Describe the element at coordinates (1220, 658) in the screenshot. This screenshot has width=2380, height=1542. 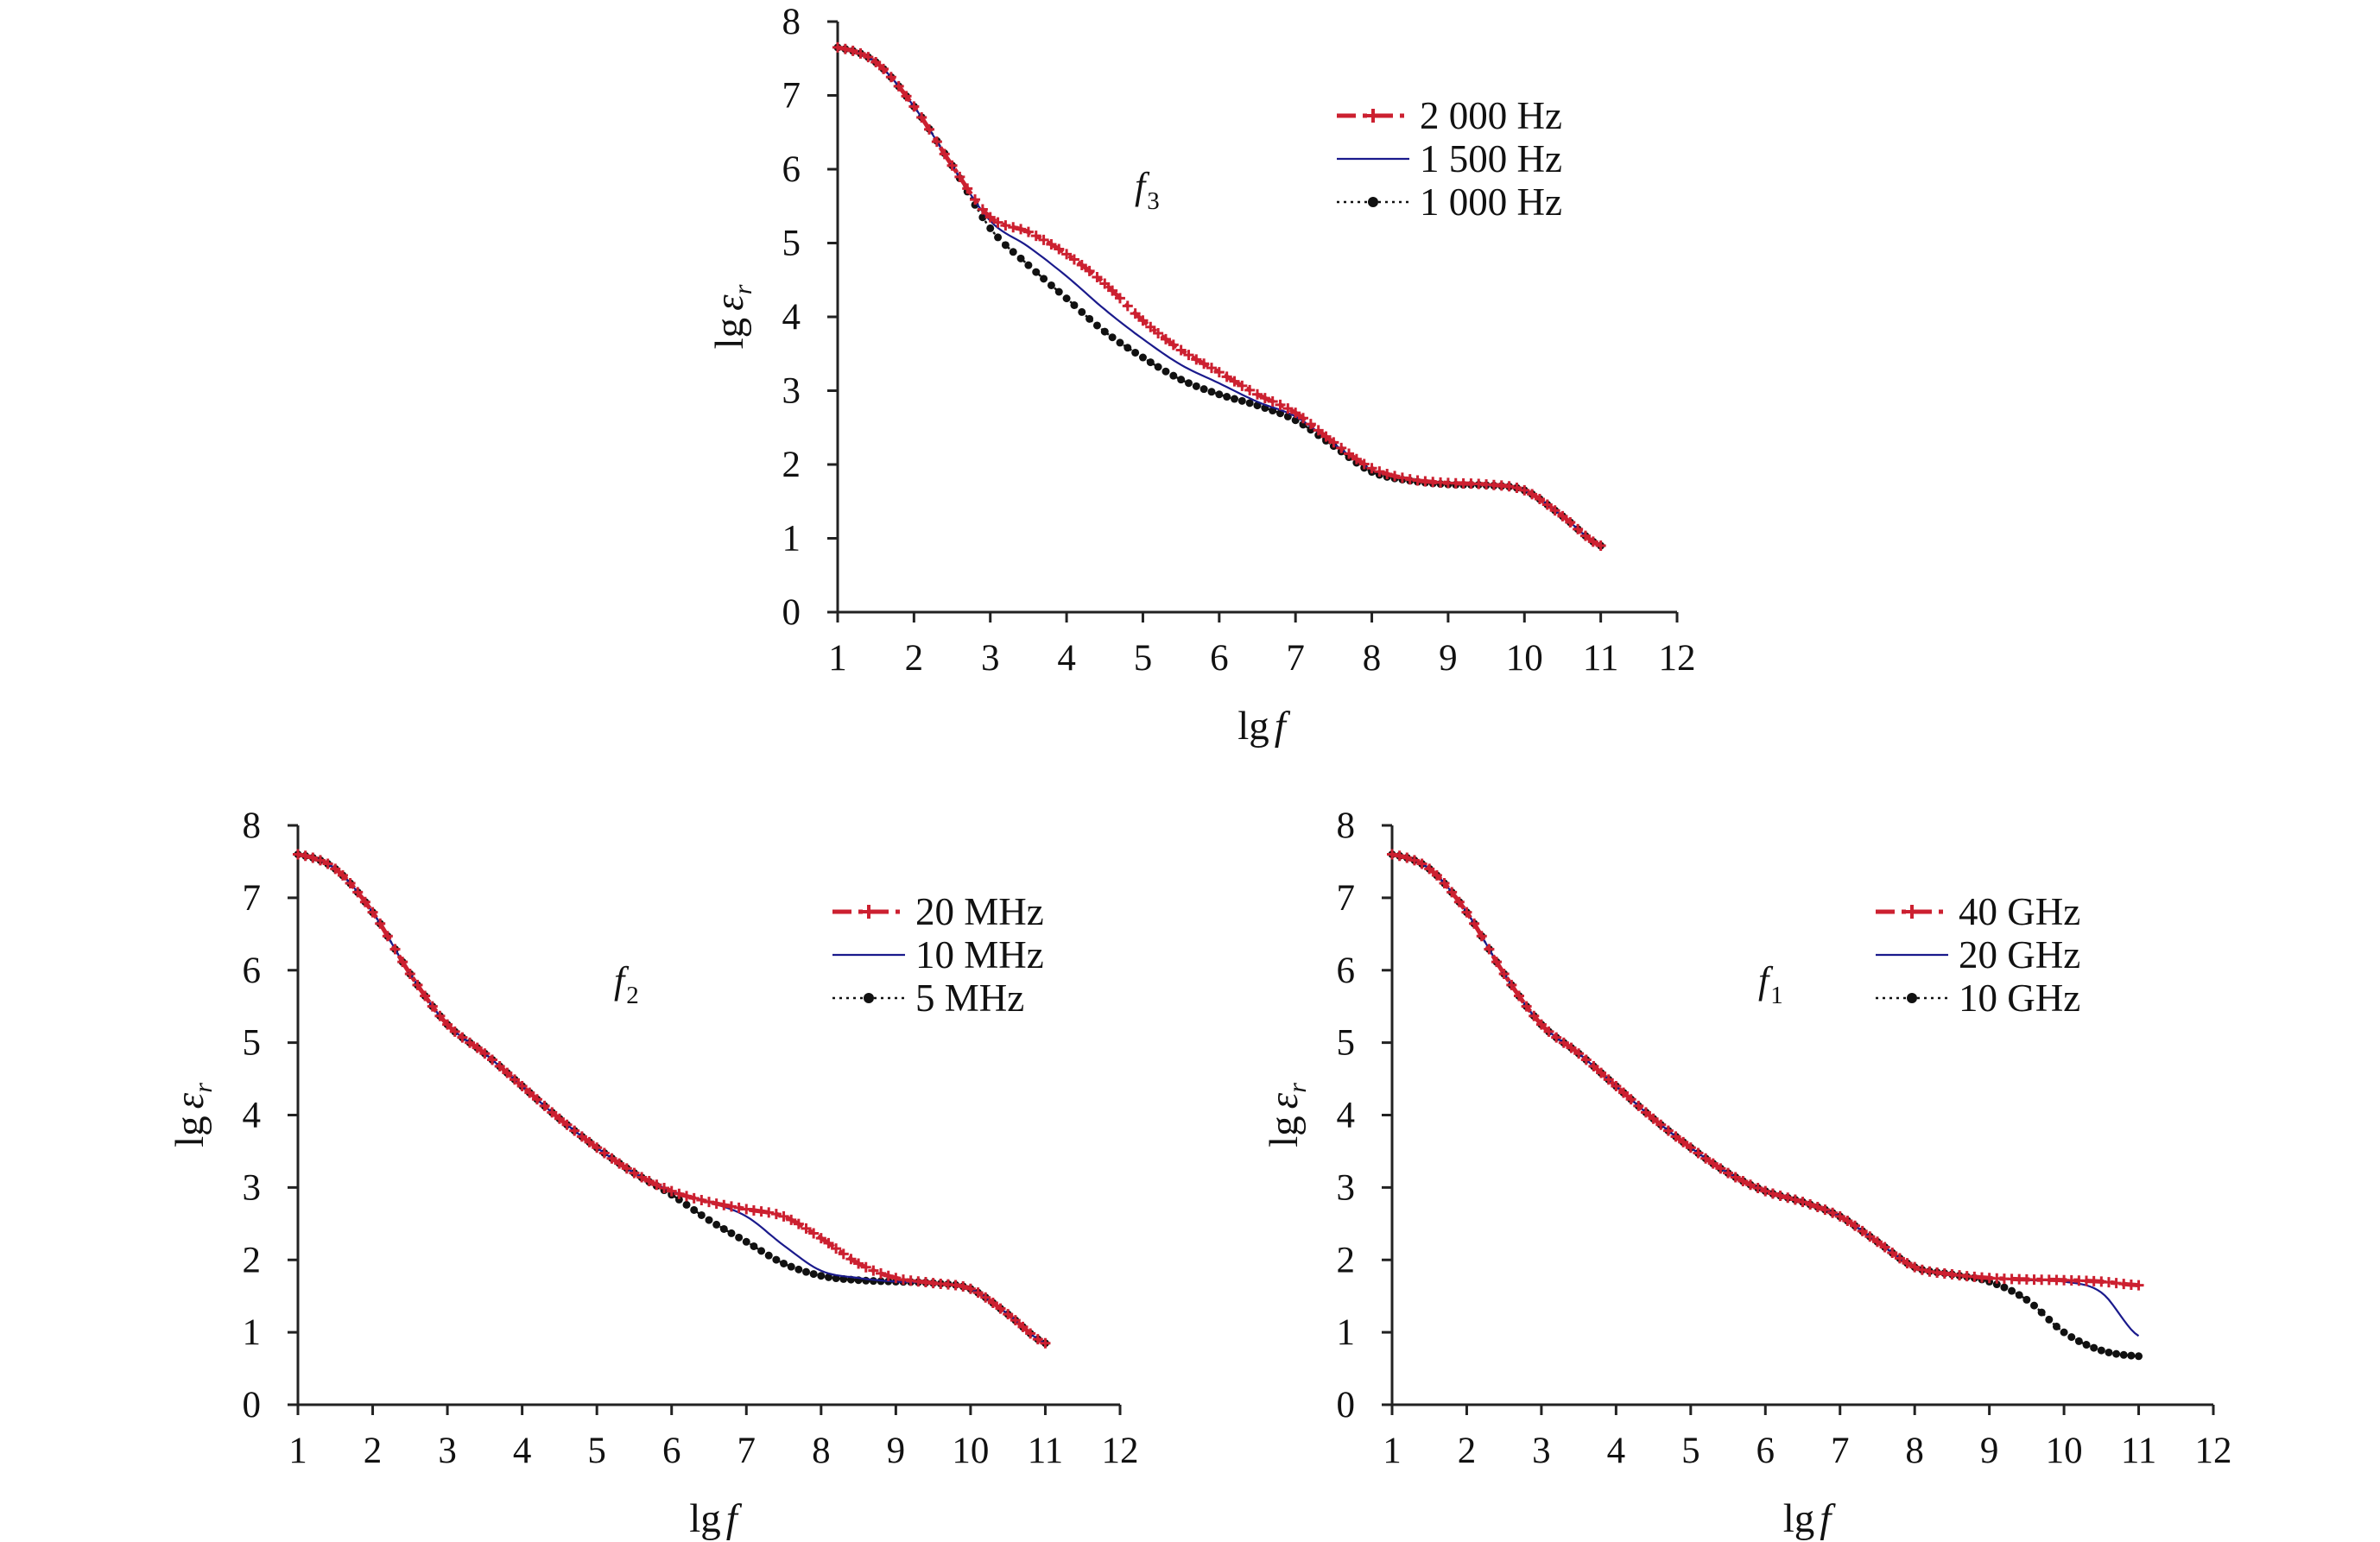
I see `x-tick-label: 6` at that location.